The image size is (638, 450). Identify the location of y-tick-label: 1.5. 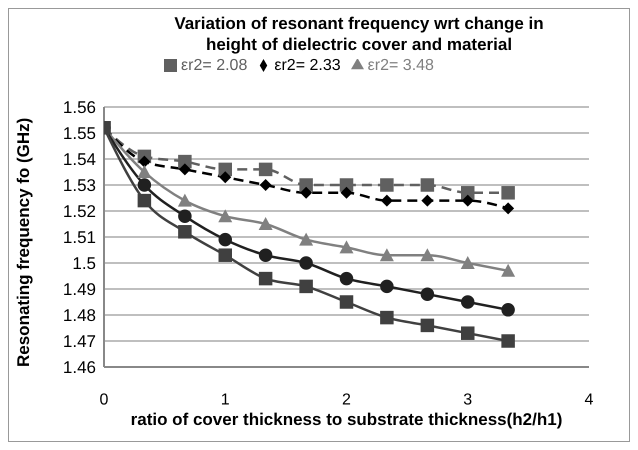
(84, 264).